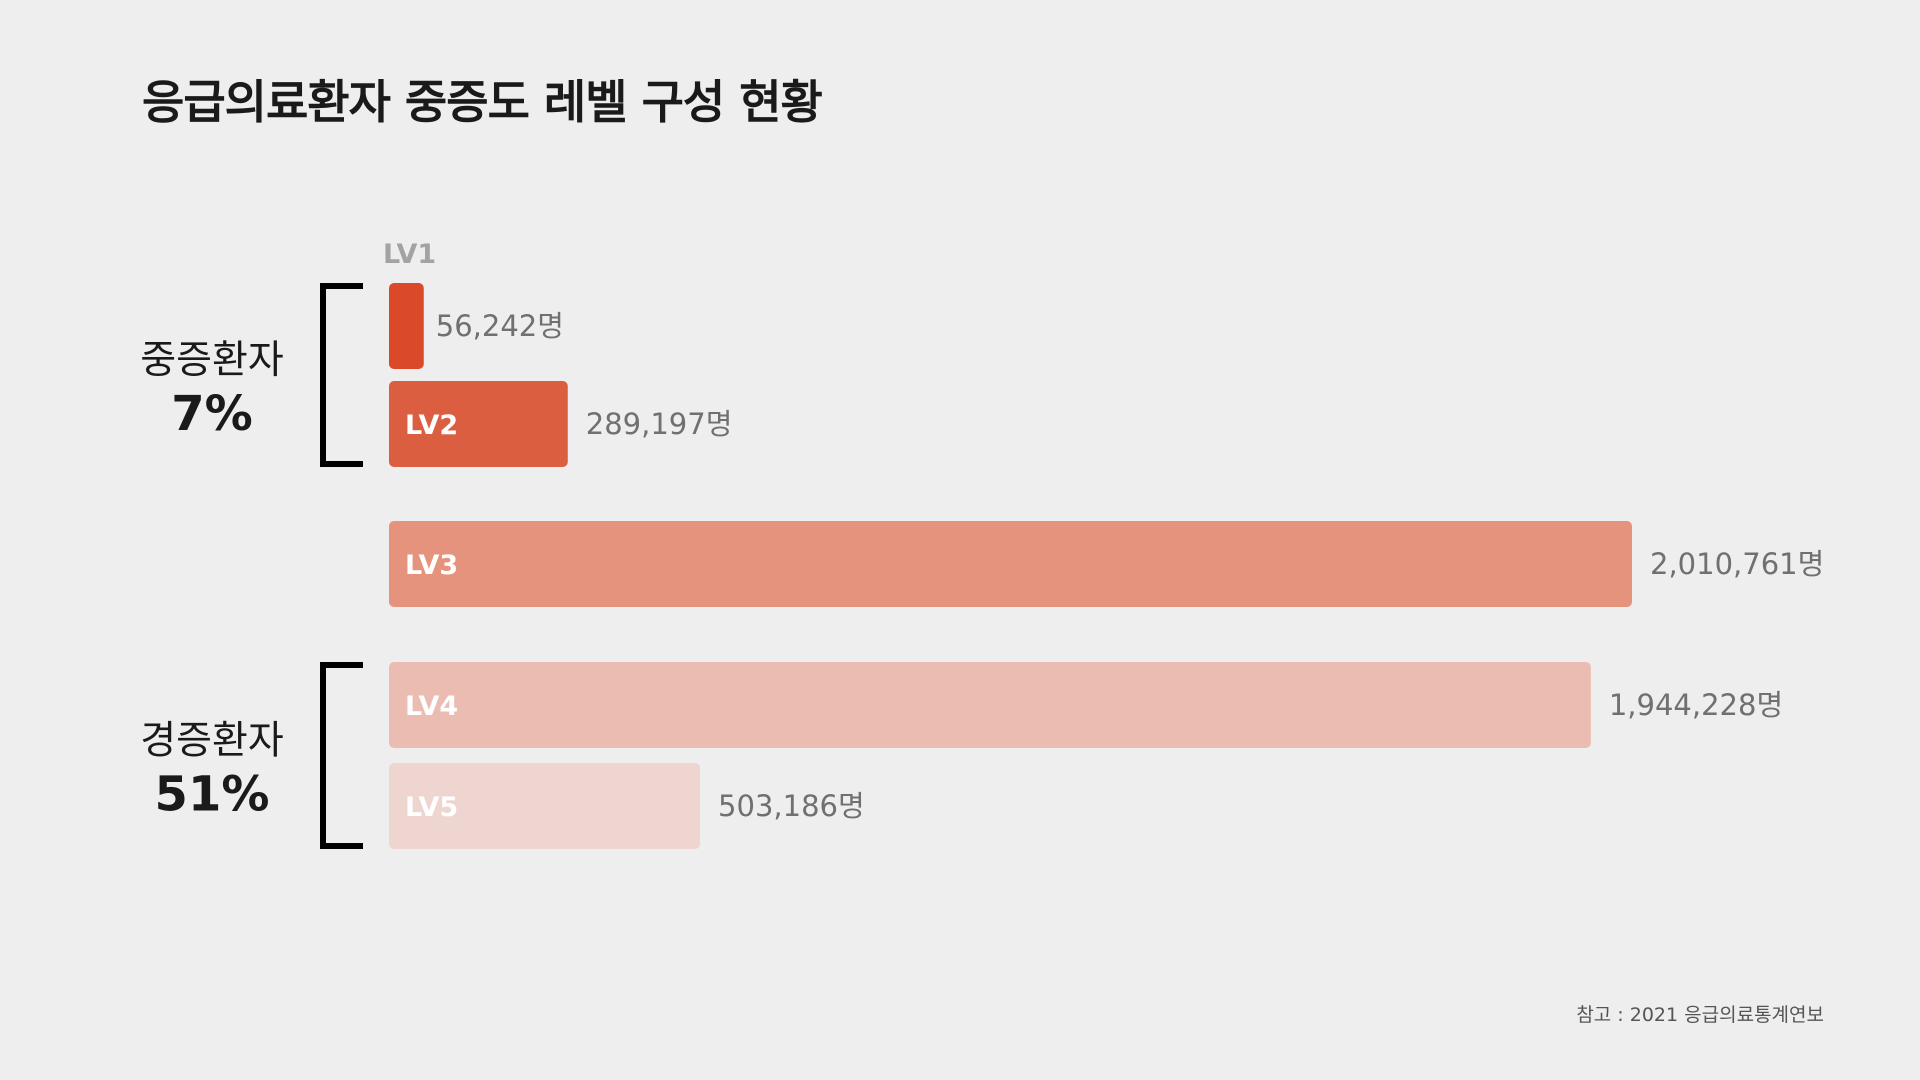 This screenshot has height=1080, width=1920. What do you see at coordinates (791, 806) in the screenshot?
I see `value-label-lv5: 503,186명` at bounding box center [791, 806].